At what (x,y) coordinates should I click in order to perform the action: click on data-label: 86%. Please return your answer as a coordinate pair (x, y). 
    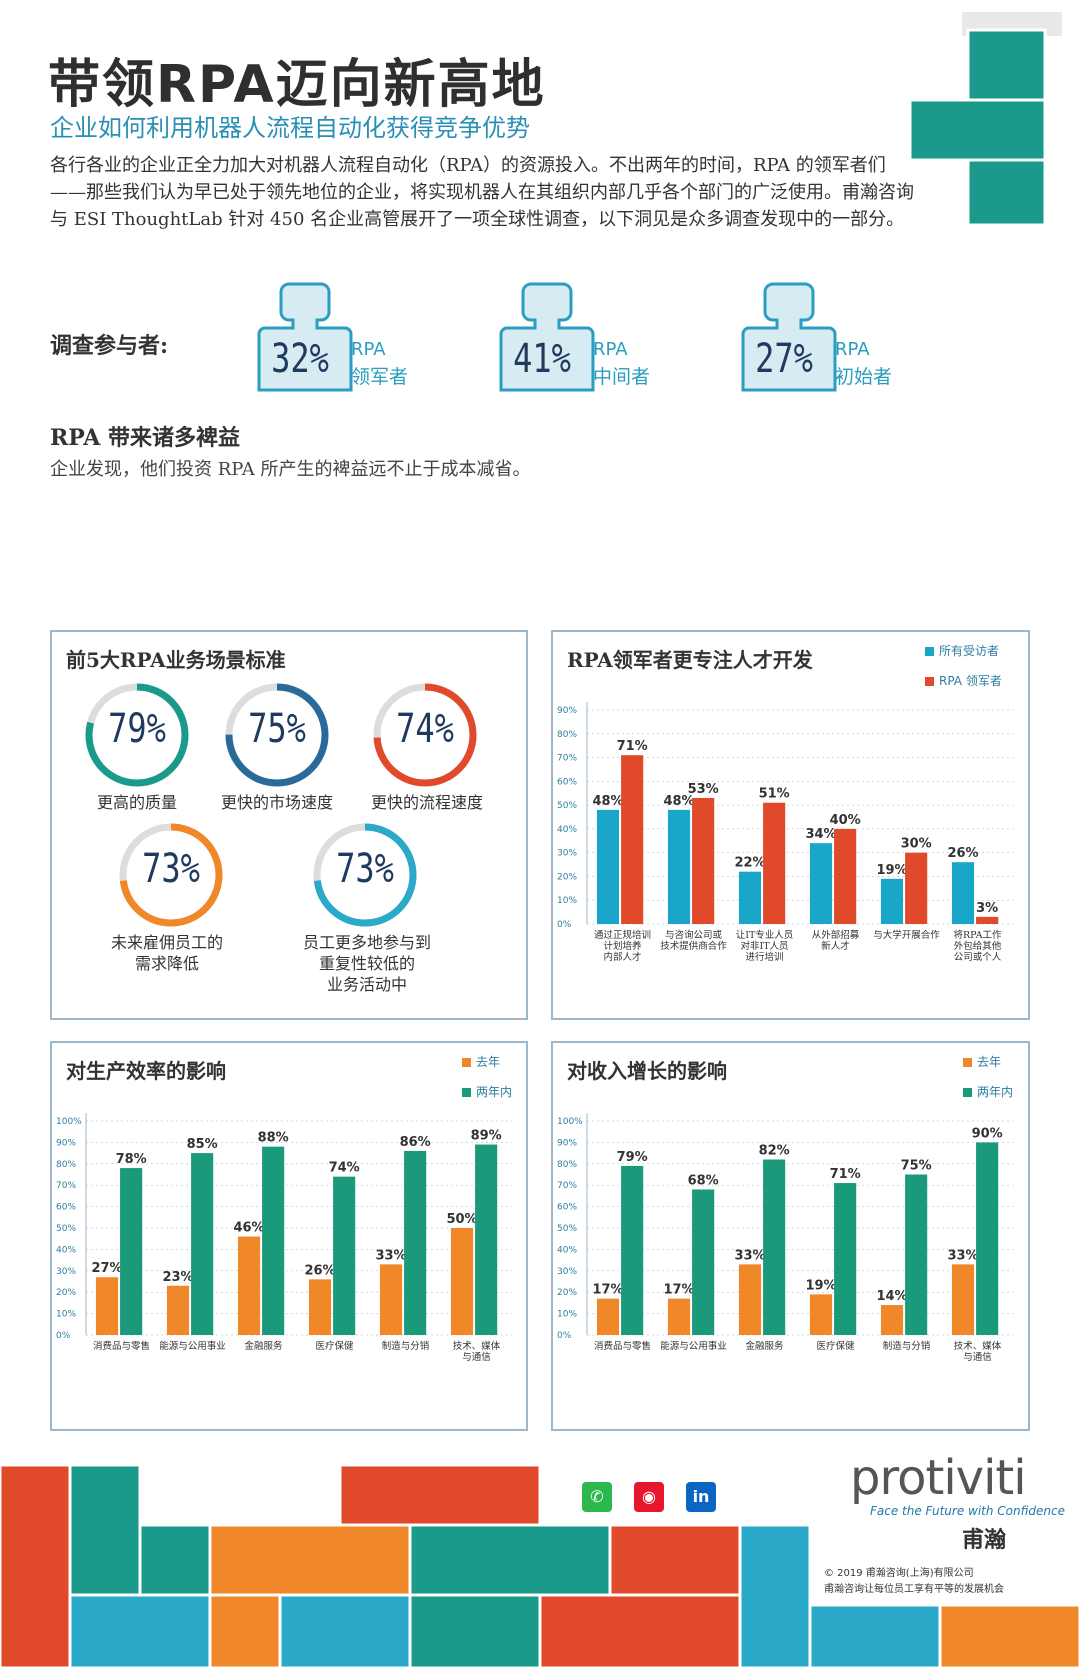
    Looking at the image, I should click on (415, 1142).